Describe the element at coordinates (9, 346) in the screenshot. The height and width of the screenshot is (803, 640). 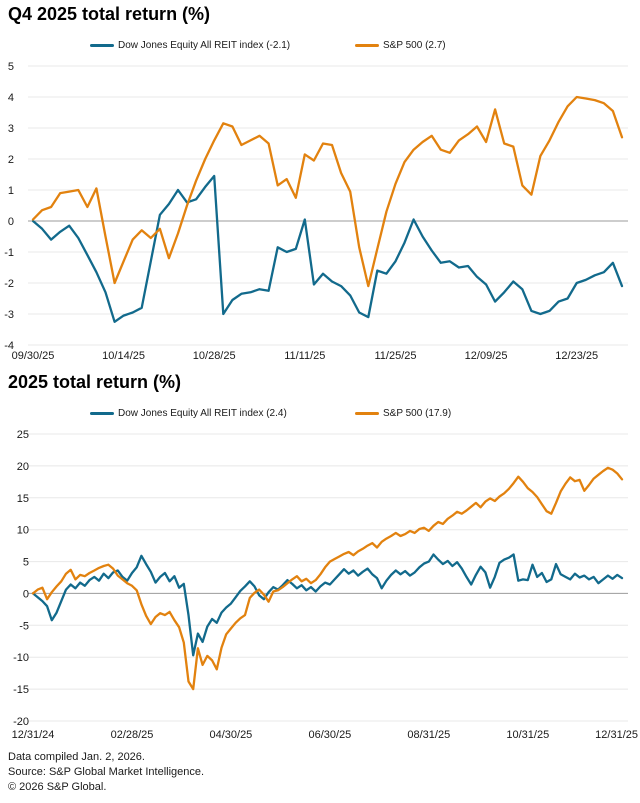
I see `y-tick-label: -4` at that location.